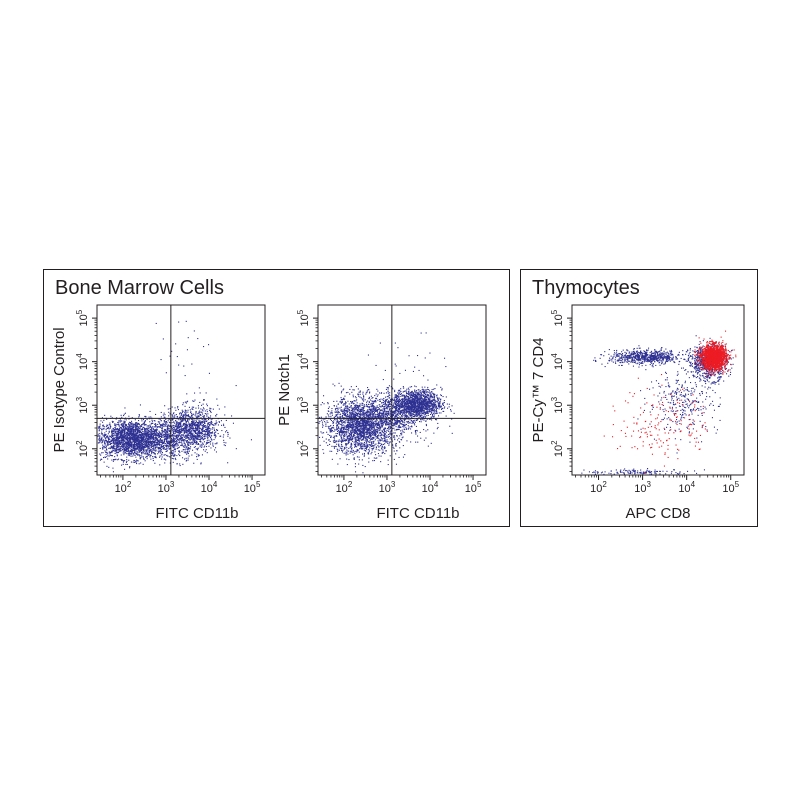 The image size is (800, 800). Describe the element at coordinates (538, 389) in the screenshot. I see `y-axis-label: PE-Cy™ 7 CD4` at that location.